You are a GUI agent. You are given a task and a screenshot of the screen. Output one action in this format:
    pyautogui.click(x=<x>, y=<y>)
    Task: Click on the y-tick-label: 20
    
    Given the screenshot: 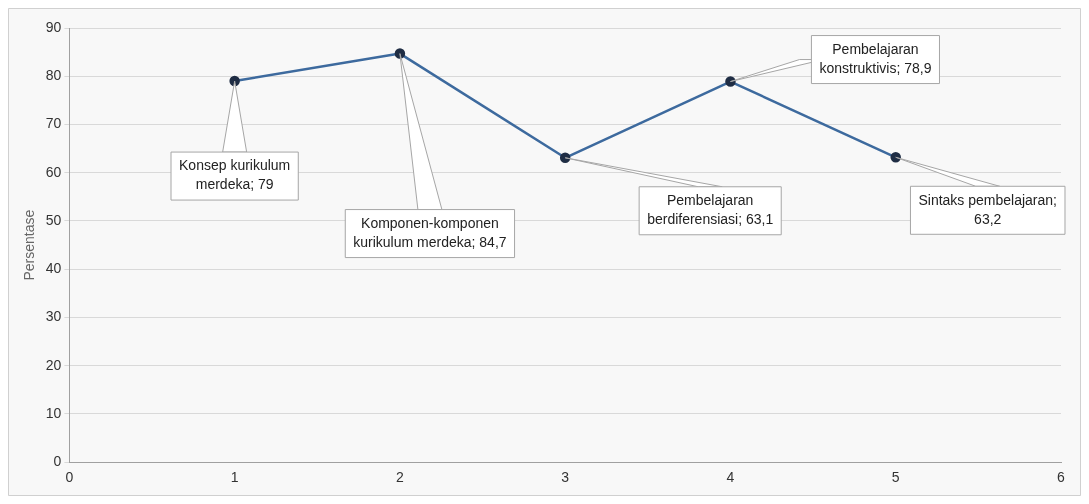 What is the action you would take?
    pyautogui.click(x=53, y=364)
    